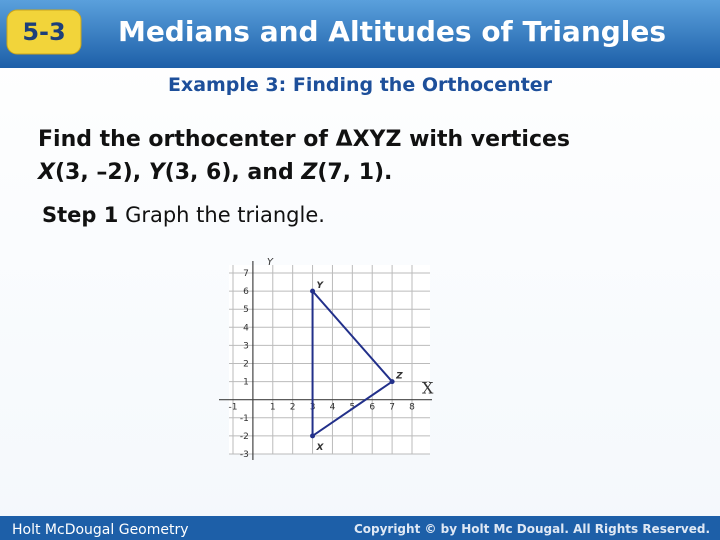 This screenshot has width=720, height=540. I want to click on y-tick-label: 7, so click(246, 274).